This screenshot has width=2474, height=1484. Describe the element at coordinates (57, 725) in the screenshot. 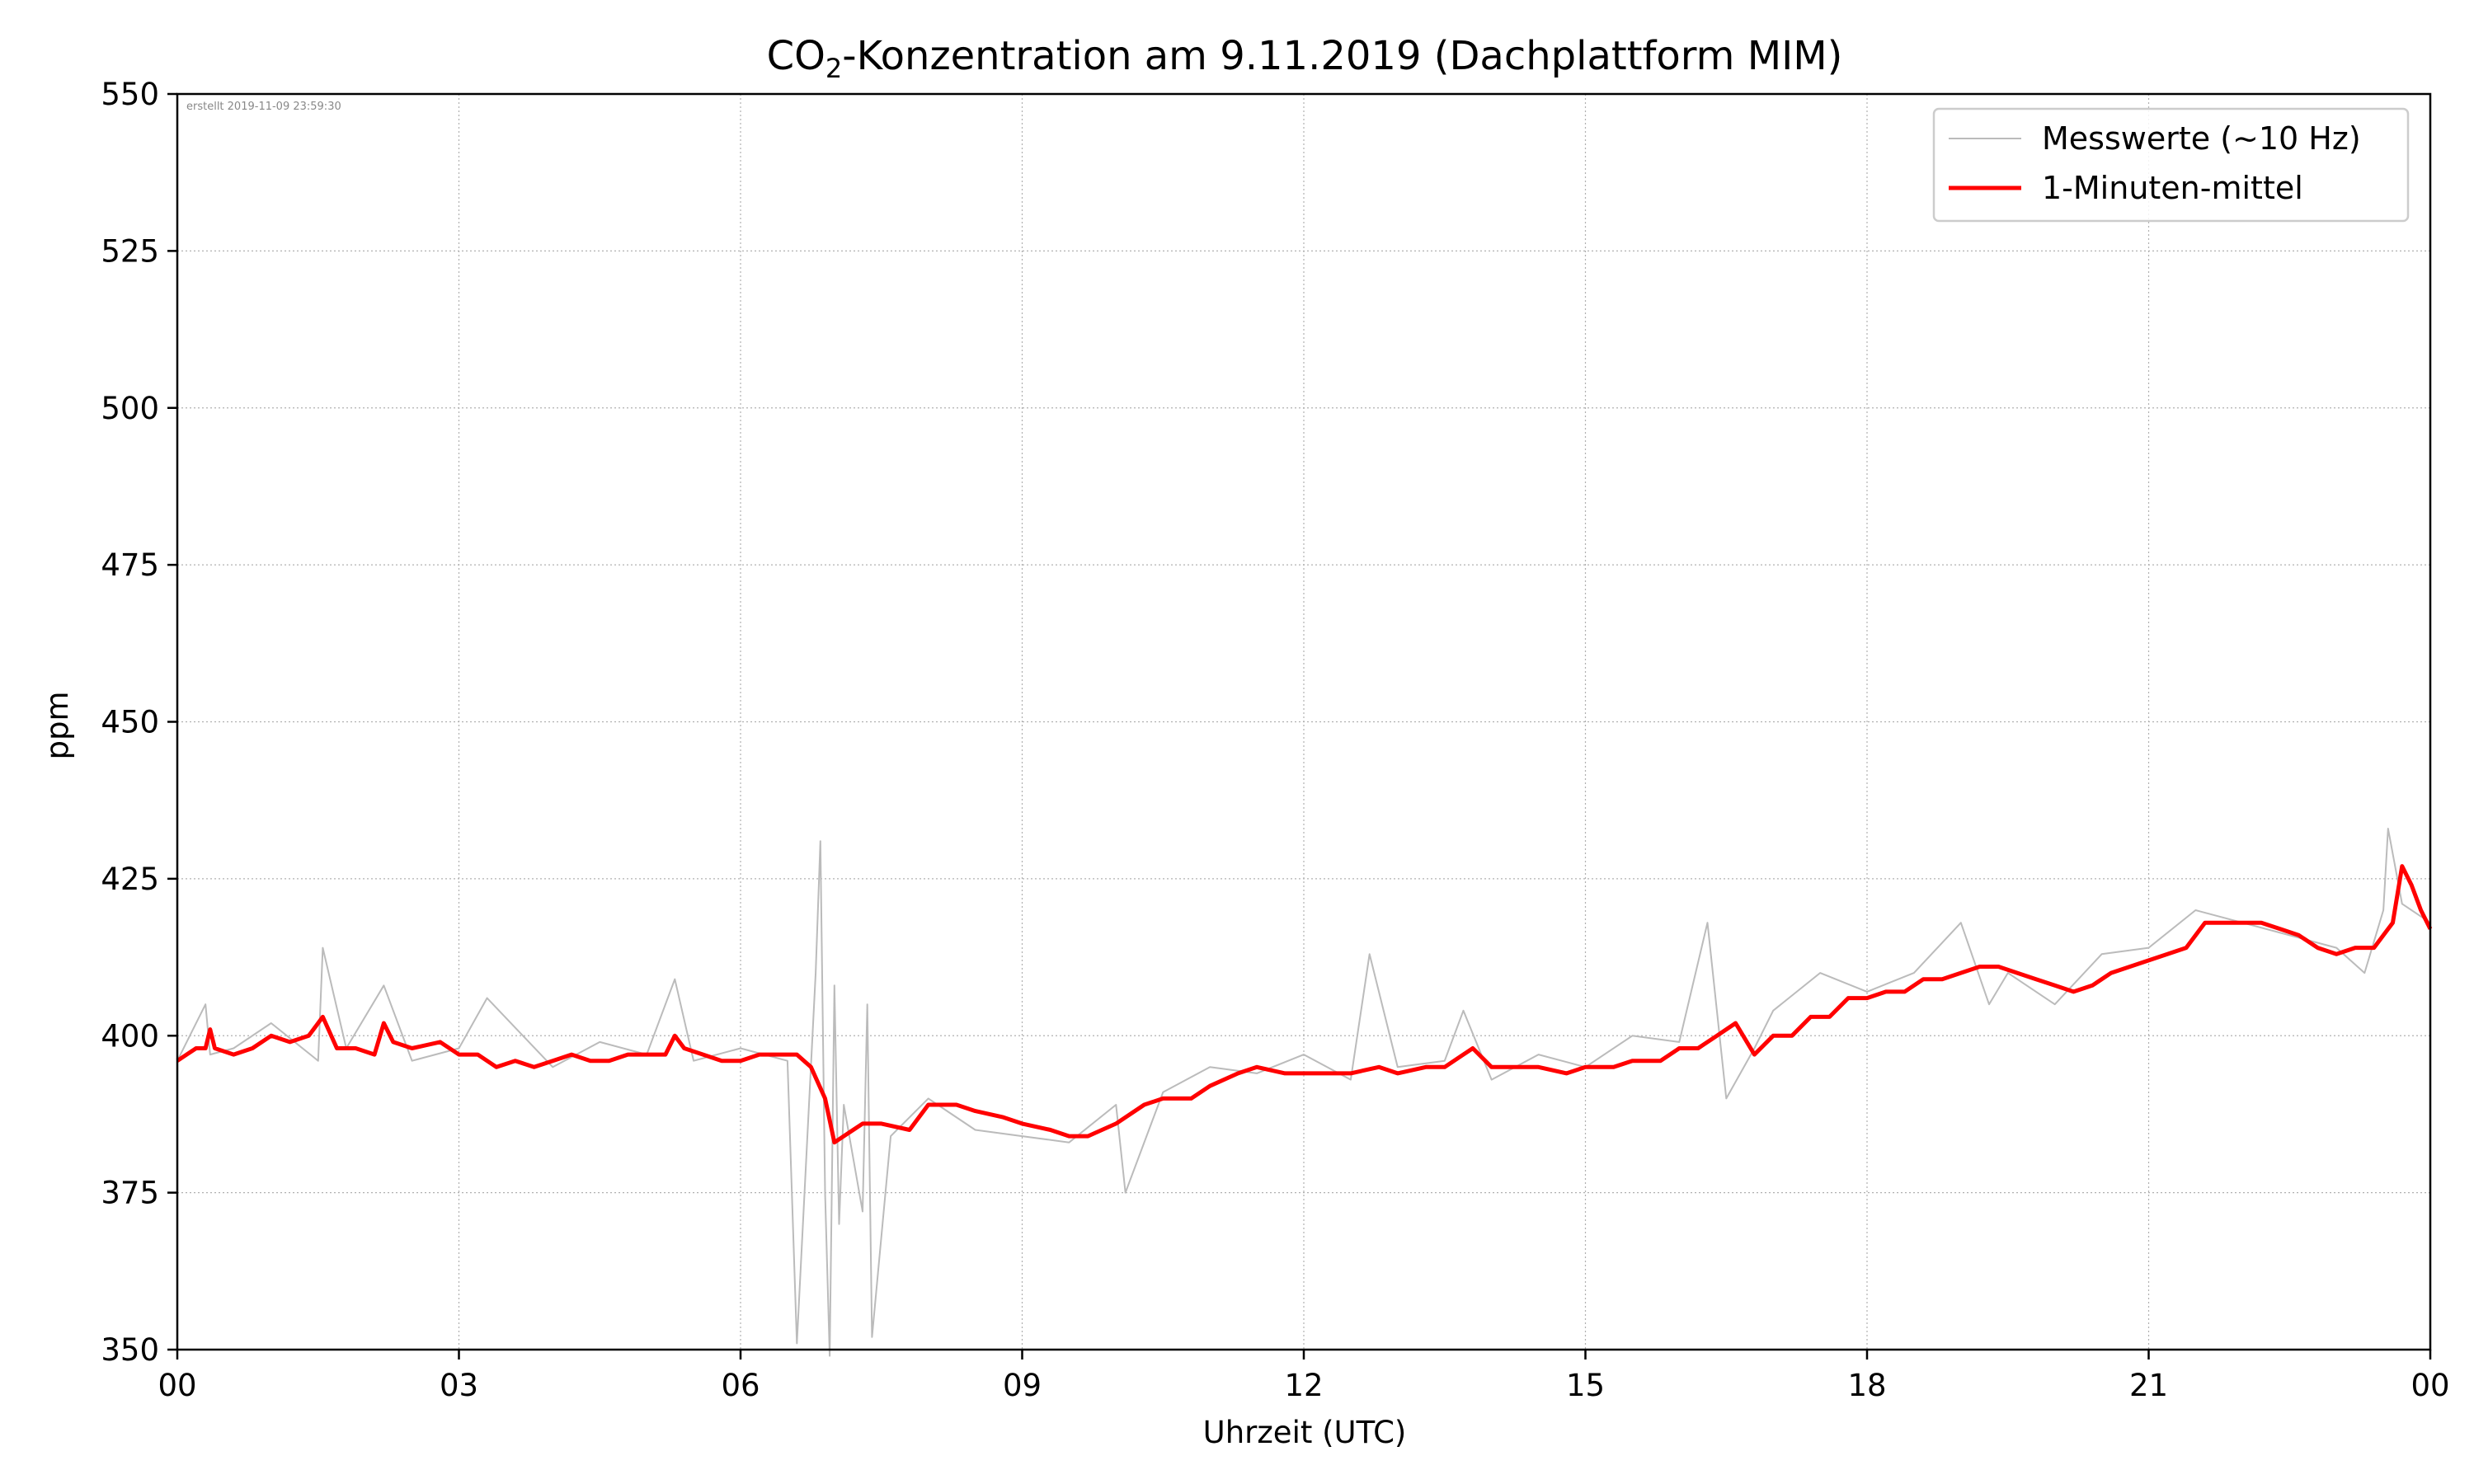

I see `y-axis-label: ppm` at that location.